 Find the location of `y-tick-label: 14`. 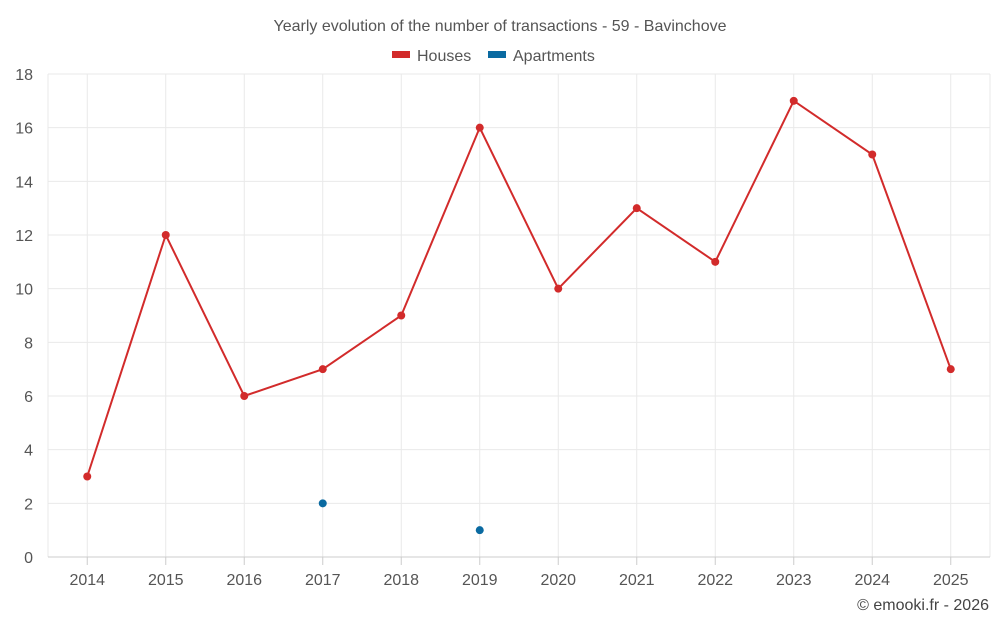

y-tick-label: 14 is located at coordinates (24, 182).